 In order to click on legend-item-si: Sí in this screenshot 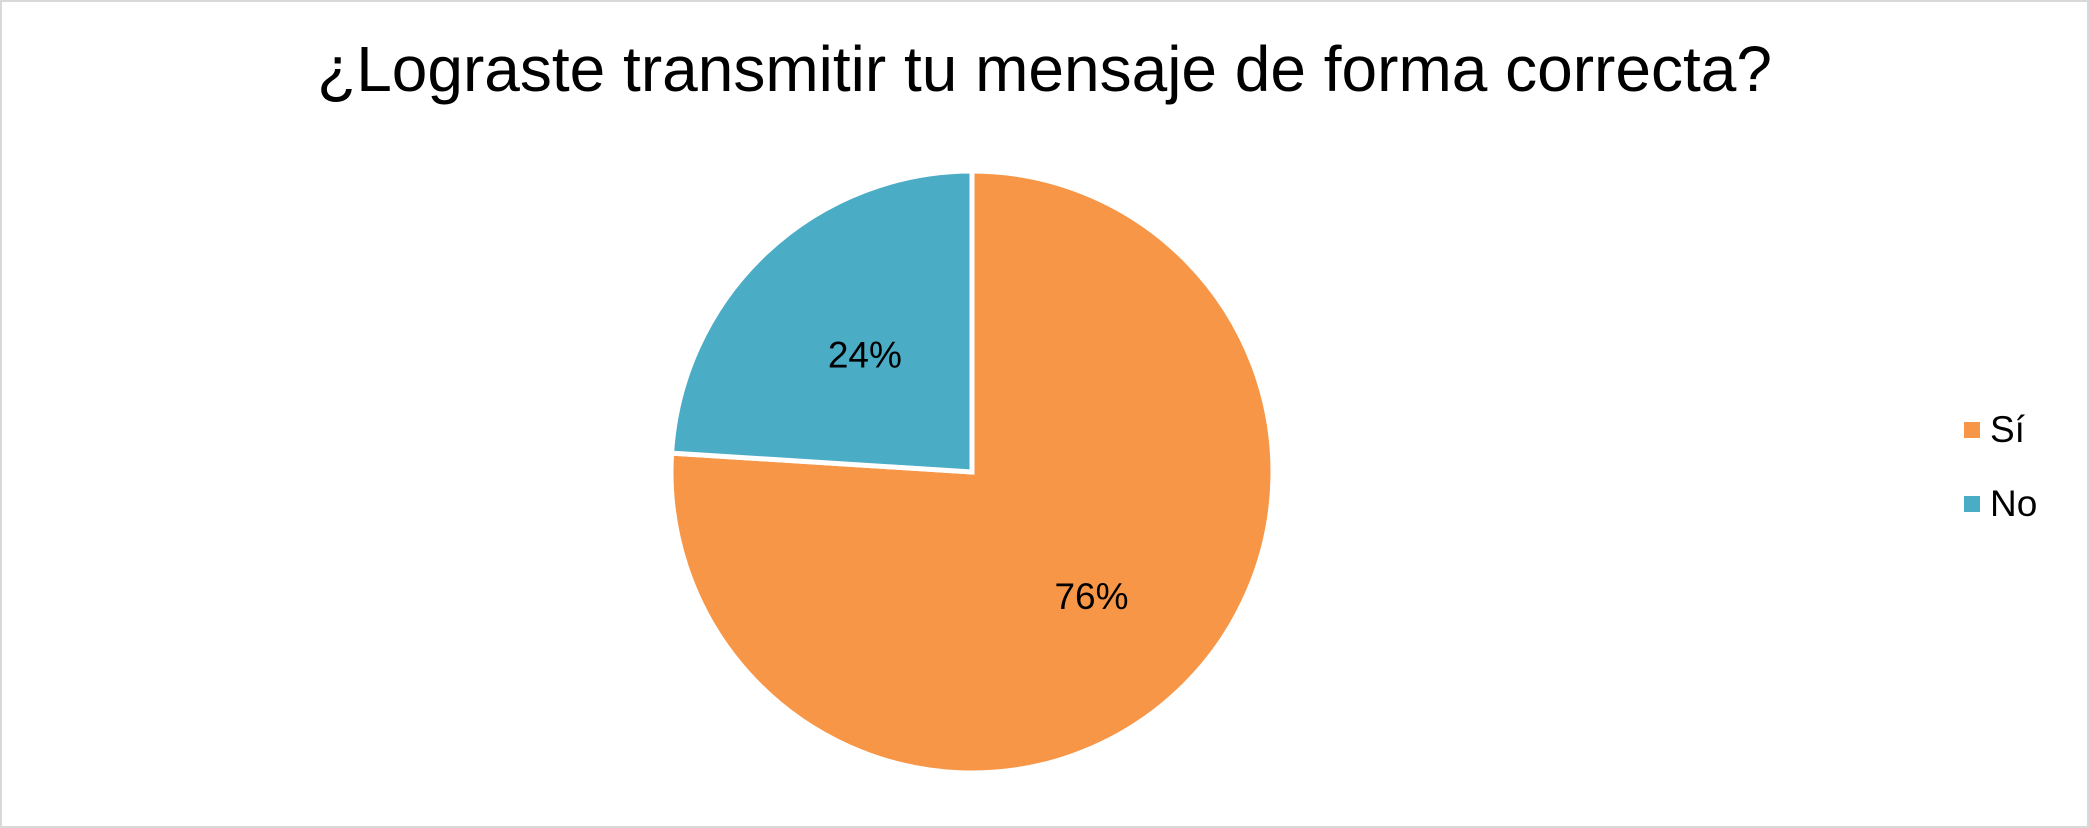, I will do `click(2000, 430)`.